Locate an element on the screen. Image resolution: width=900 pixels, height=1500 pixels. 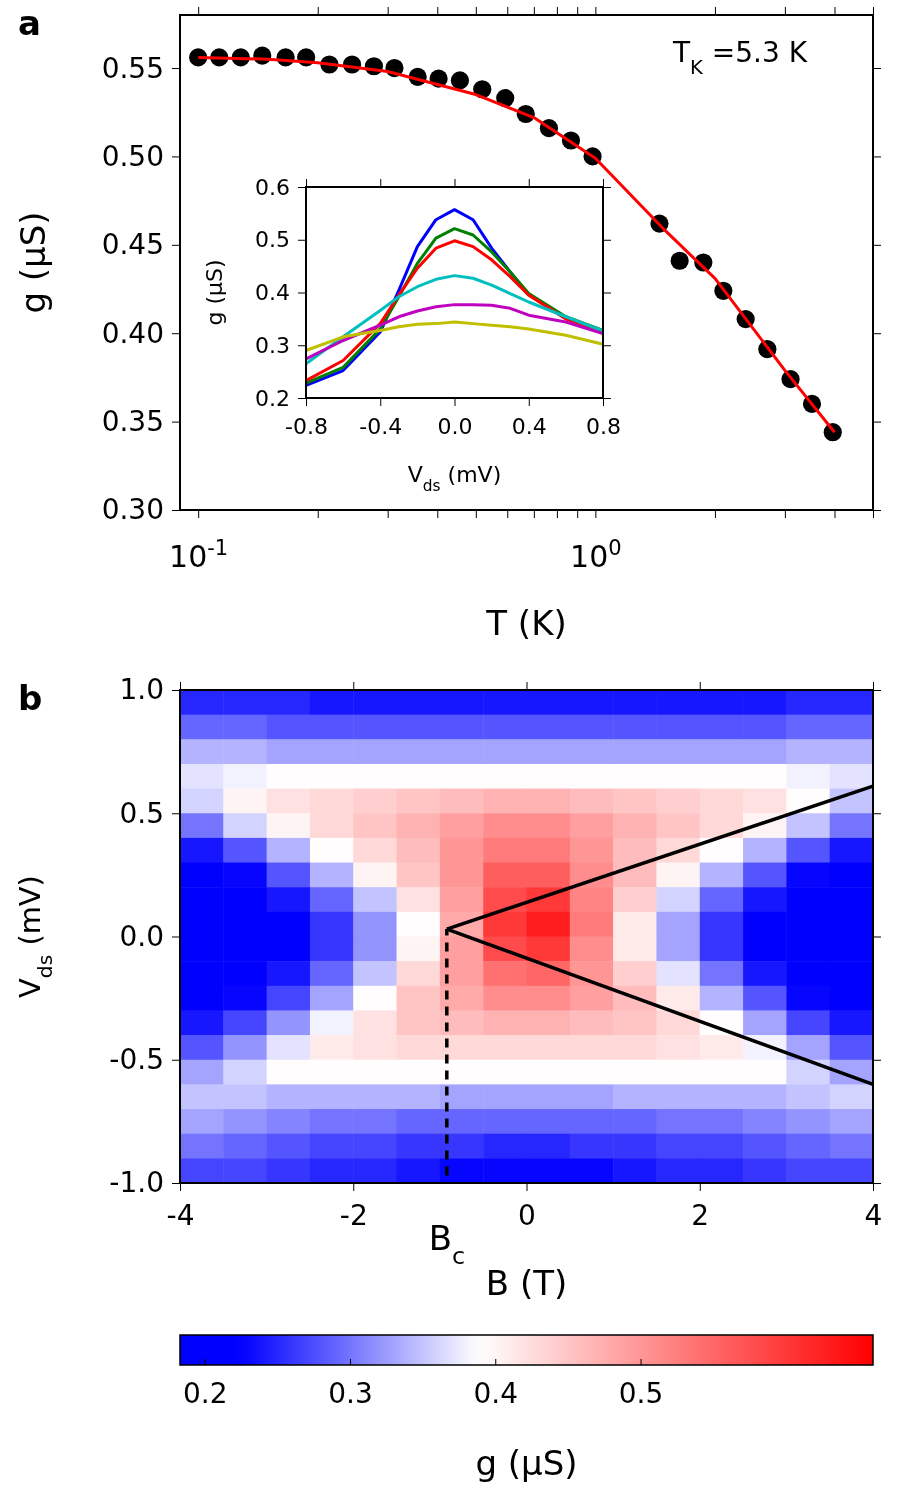
x-tick-label: -0.4 is located at coordinates (381, 426).